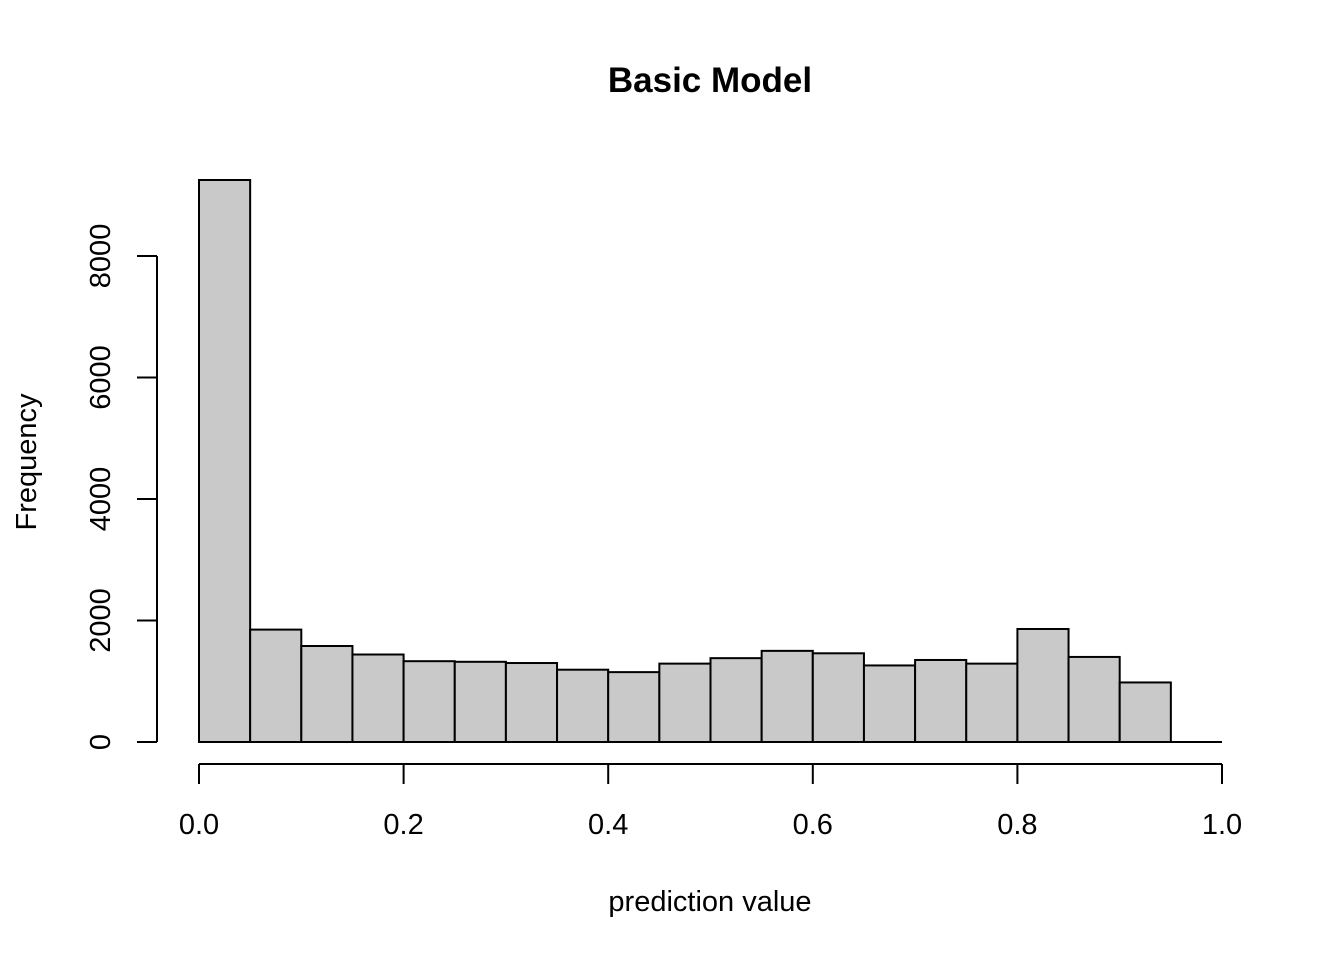 The width and height of the screenshot is (1344, 960). What do you see at coordinates (608, 825) in the screenshot?
I see `x-tick-label: 0.4` at bounding box center [608, 825].